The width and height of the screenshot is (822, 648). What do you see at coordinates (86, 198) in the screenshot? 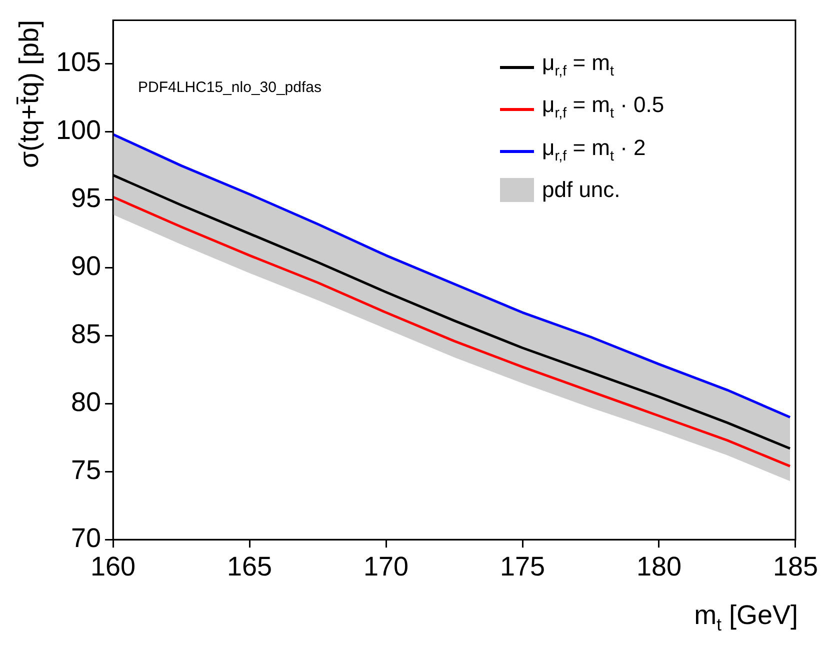
I see `y-tick-label: 95` at bounding box center [86, 198].